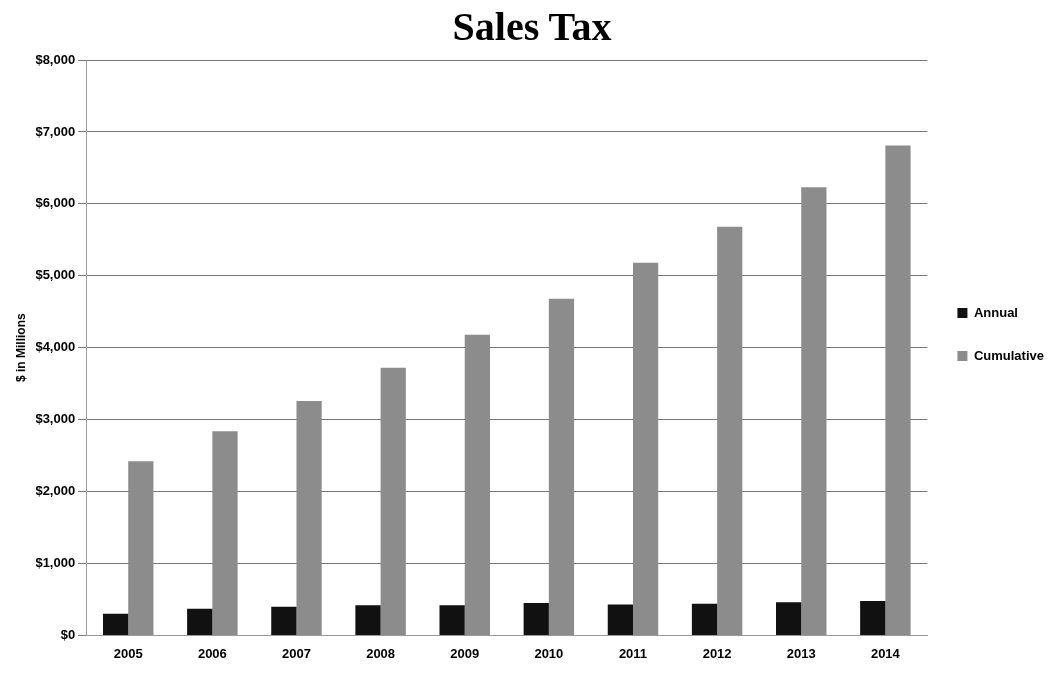  What do you see at coordinates (633, 653) in the screenshot?
I see `x-tick-label: 2011` at bounding box center [633, 653].